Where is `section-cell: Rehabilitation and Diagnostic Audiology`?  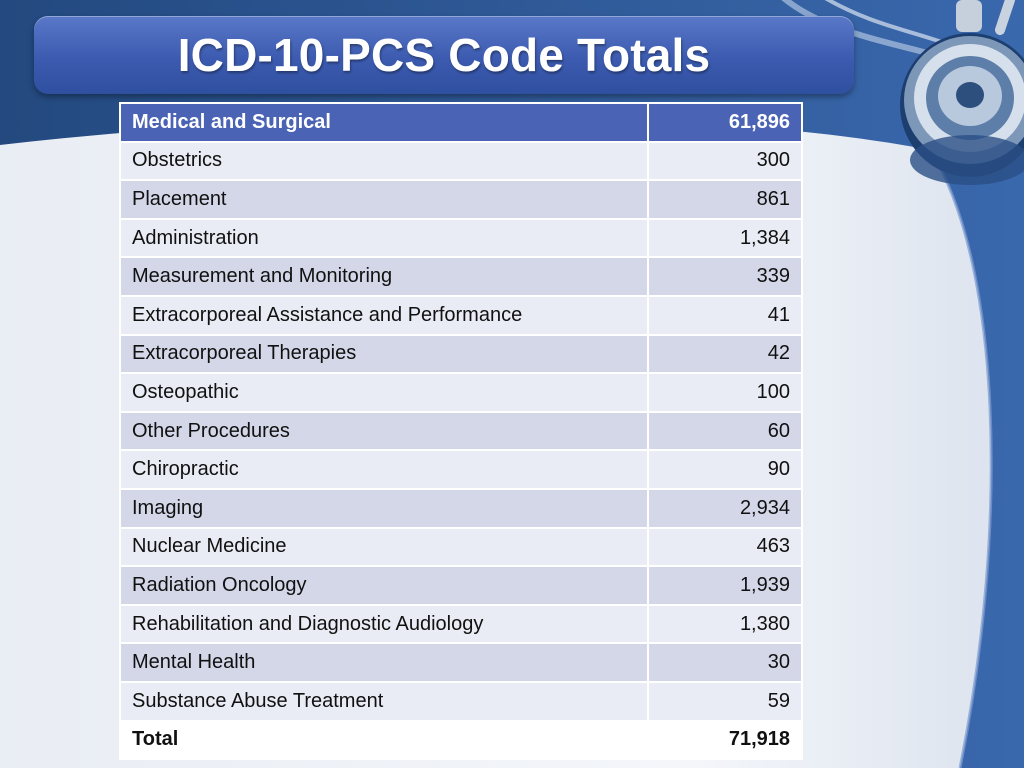
section-cell: Rehabilitation and Diagnostic Audiology is located at coordinates (384, 624).